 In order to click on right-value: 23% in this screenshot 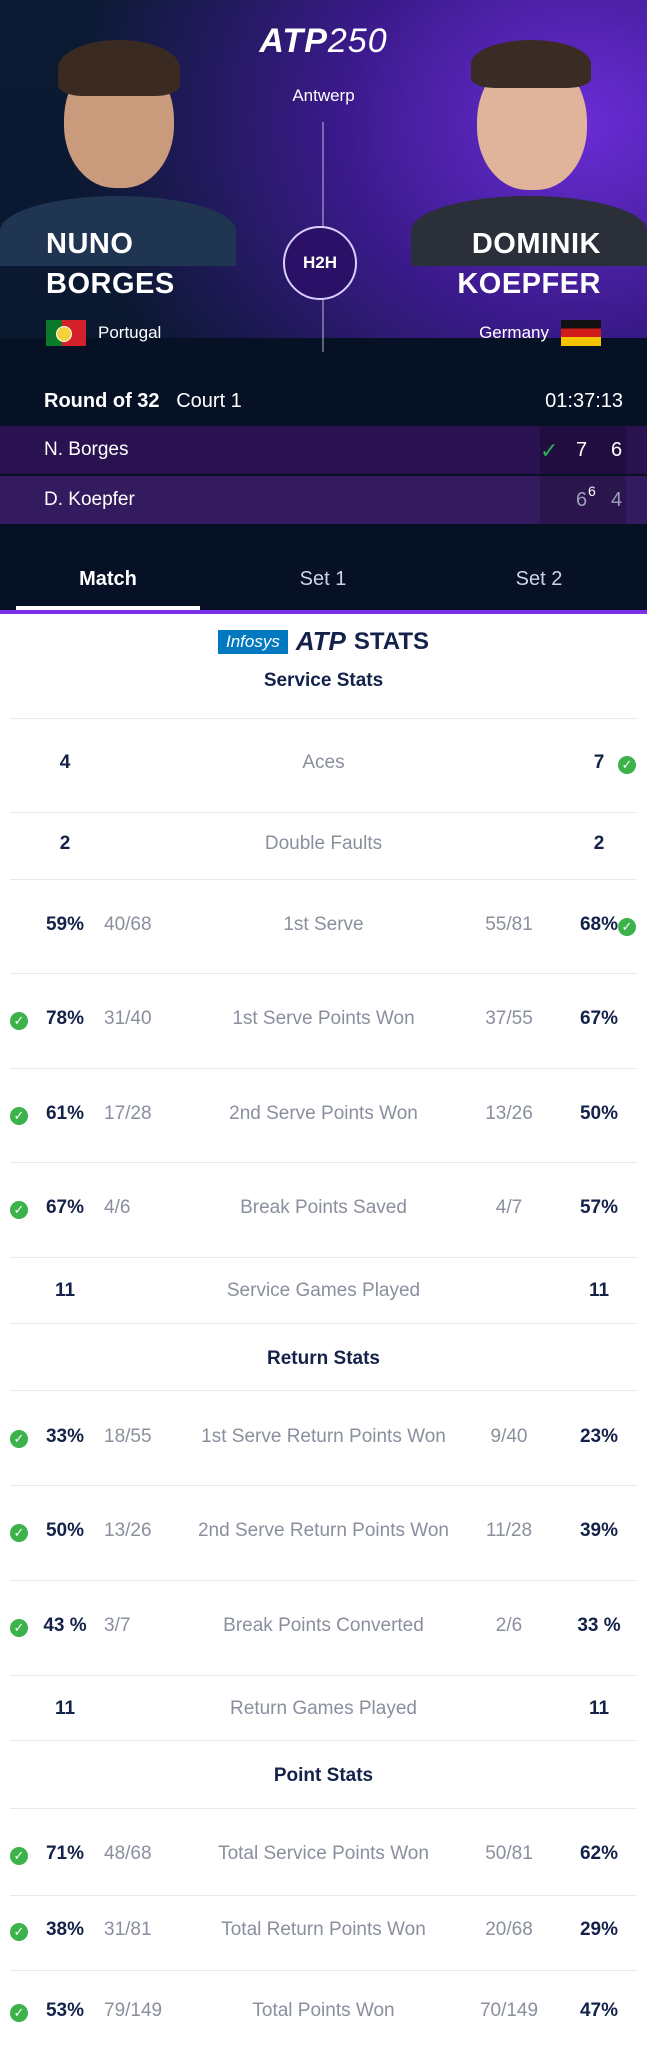, I will do `click(599, 1436)`.